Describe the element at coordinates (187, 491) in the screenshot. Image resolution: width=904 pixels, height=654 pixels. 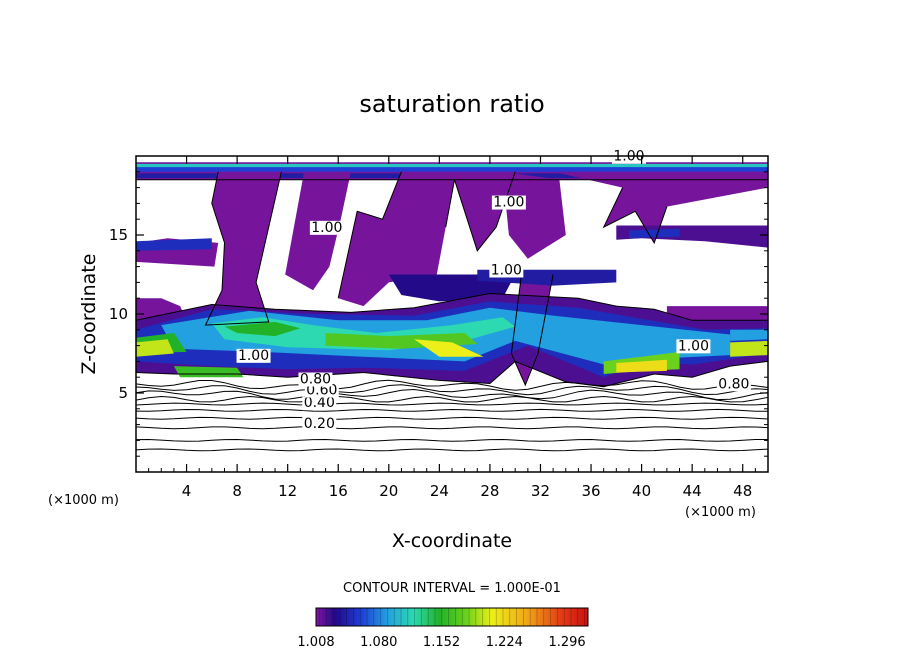
I see `x-tick-label: 4` at that location.